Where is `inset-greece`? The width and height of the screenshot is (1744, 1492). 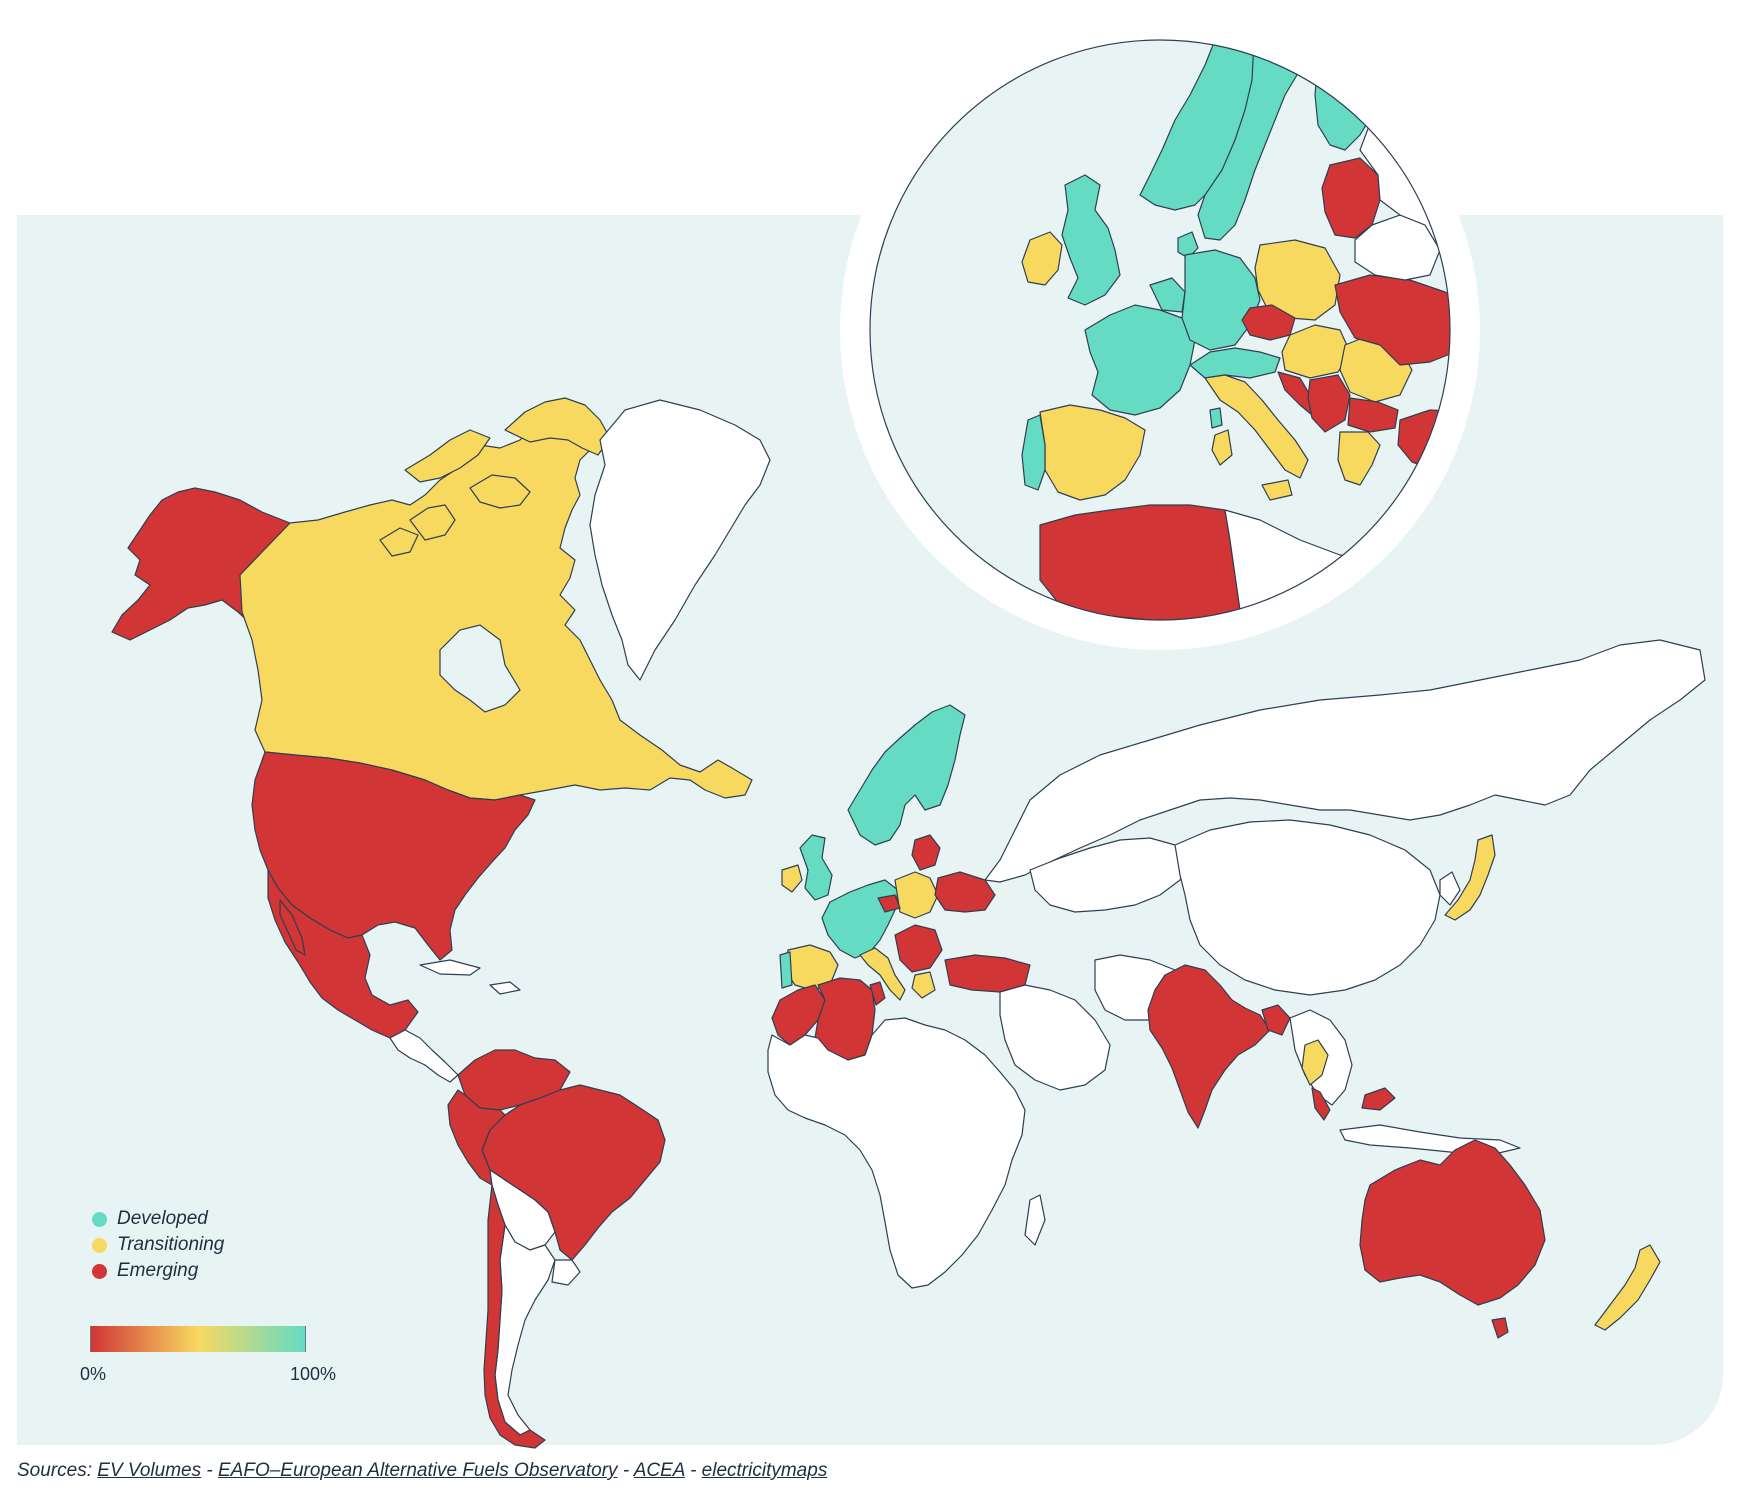 inset-greece is located at coordinates (1359, 458).